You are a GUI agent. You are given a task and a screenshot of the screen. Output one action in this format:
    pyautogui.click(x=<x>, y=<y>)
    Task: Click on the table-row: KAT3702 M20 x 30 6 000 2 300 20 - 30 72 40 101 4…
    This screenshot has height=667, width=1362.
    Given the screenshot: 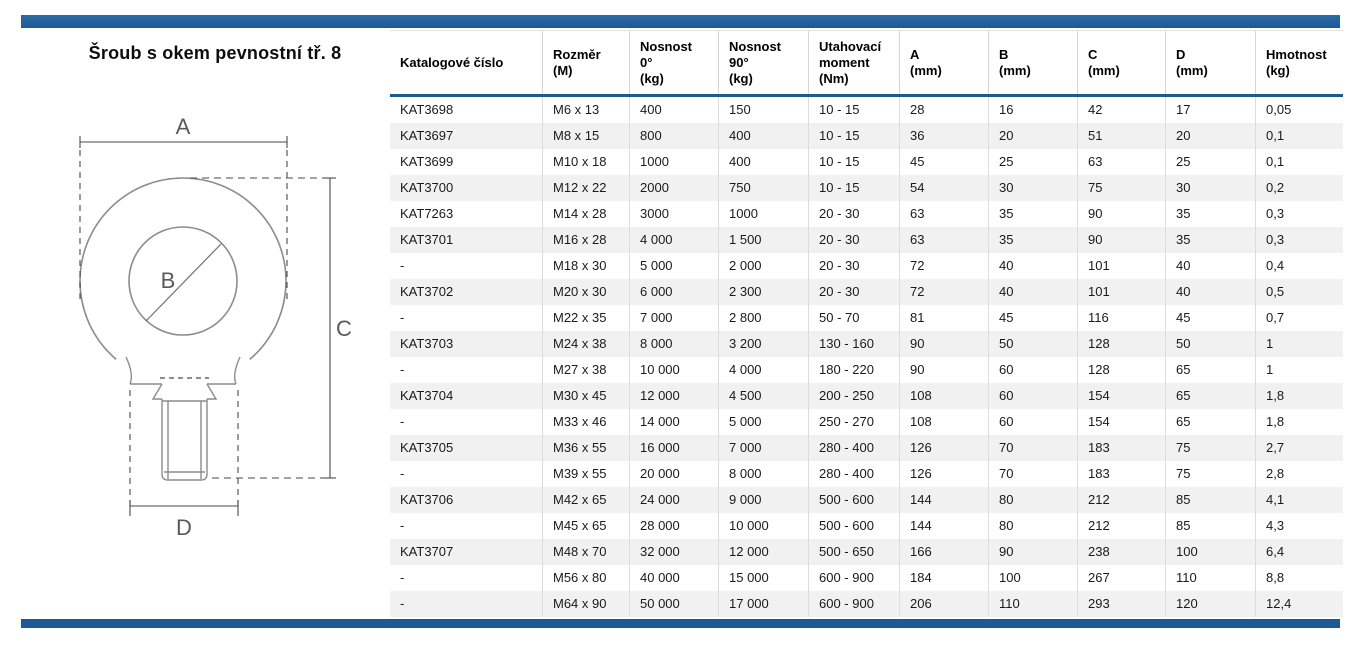 What is the action you would take?
    pyautogui.click(x=866, y=292)
    